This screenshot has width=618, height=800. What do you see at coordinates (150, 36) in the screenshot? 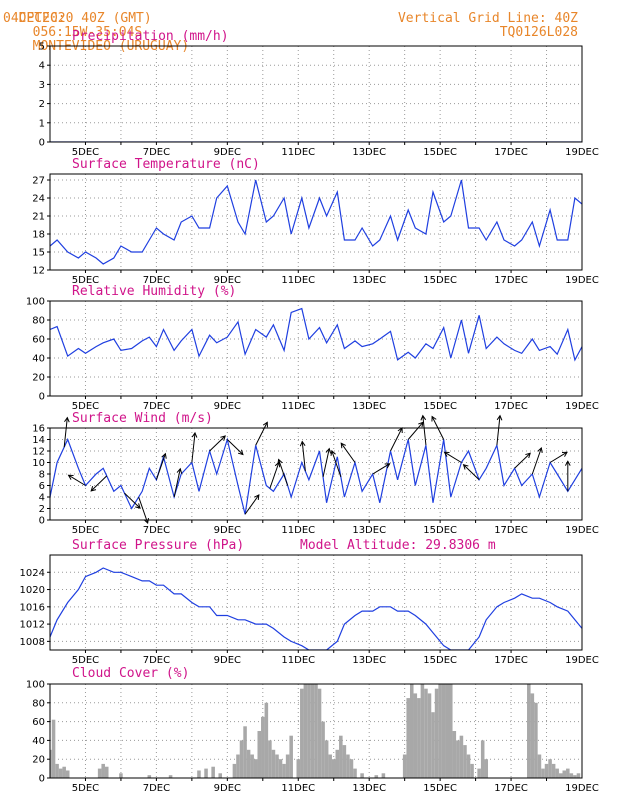
I see `panel-title: Precipitation (mm/h)` at bounding box center [150, 36].